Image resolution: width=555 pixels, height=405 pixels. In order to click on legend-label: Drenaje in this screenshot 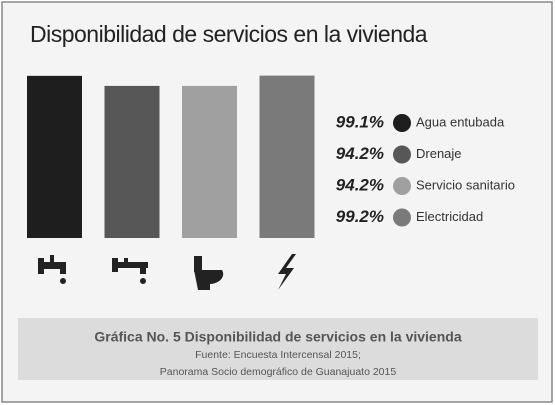, I will do `click(439, 153)`.